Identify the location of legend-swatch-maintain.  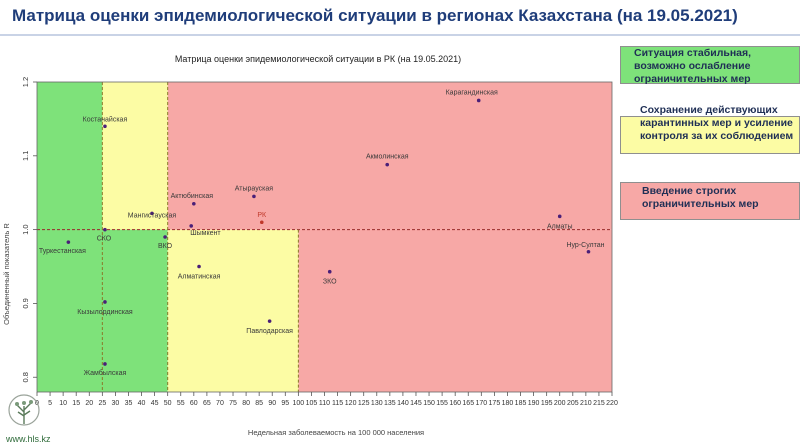
(710, 135).